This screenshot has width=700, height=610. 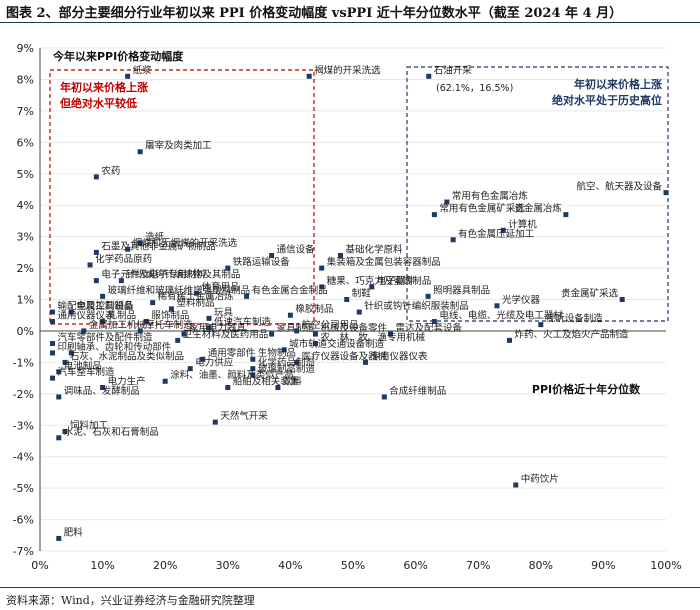 I want to click on point-label: 集装箱及金属包装容器制品, so click(x=384, y=262).